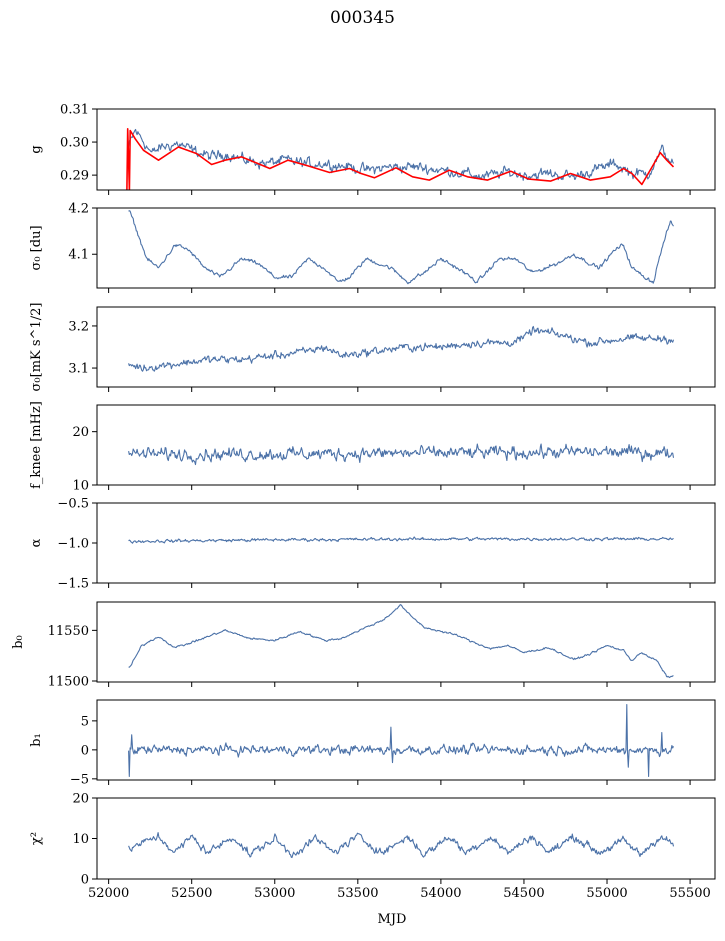 The height and width of the screenshot is (941, 725). Describe the element at coordinates (73, 544) in the screenshot. I see `y-tick-label: −1.0` at that location.